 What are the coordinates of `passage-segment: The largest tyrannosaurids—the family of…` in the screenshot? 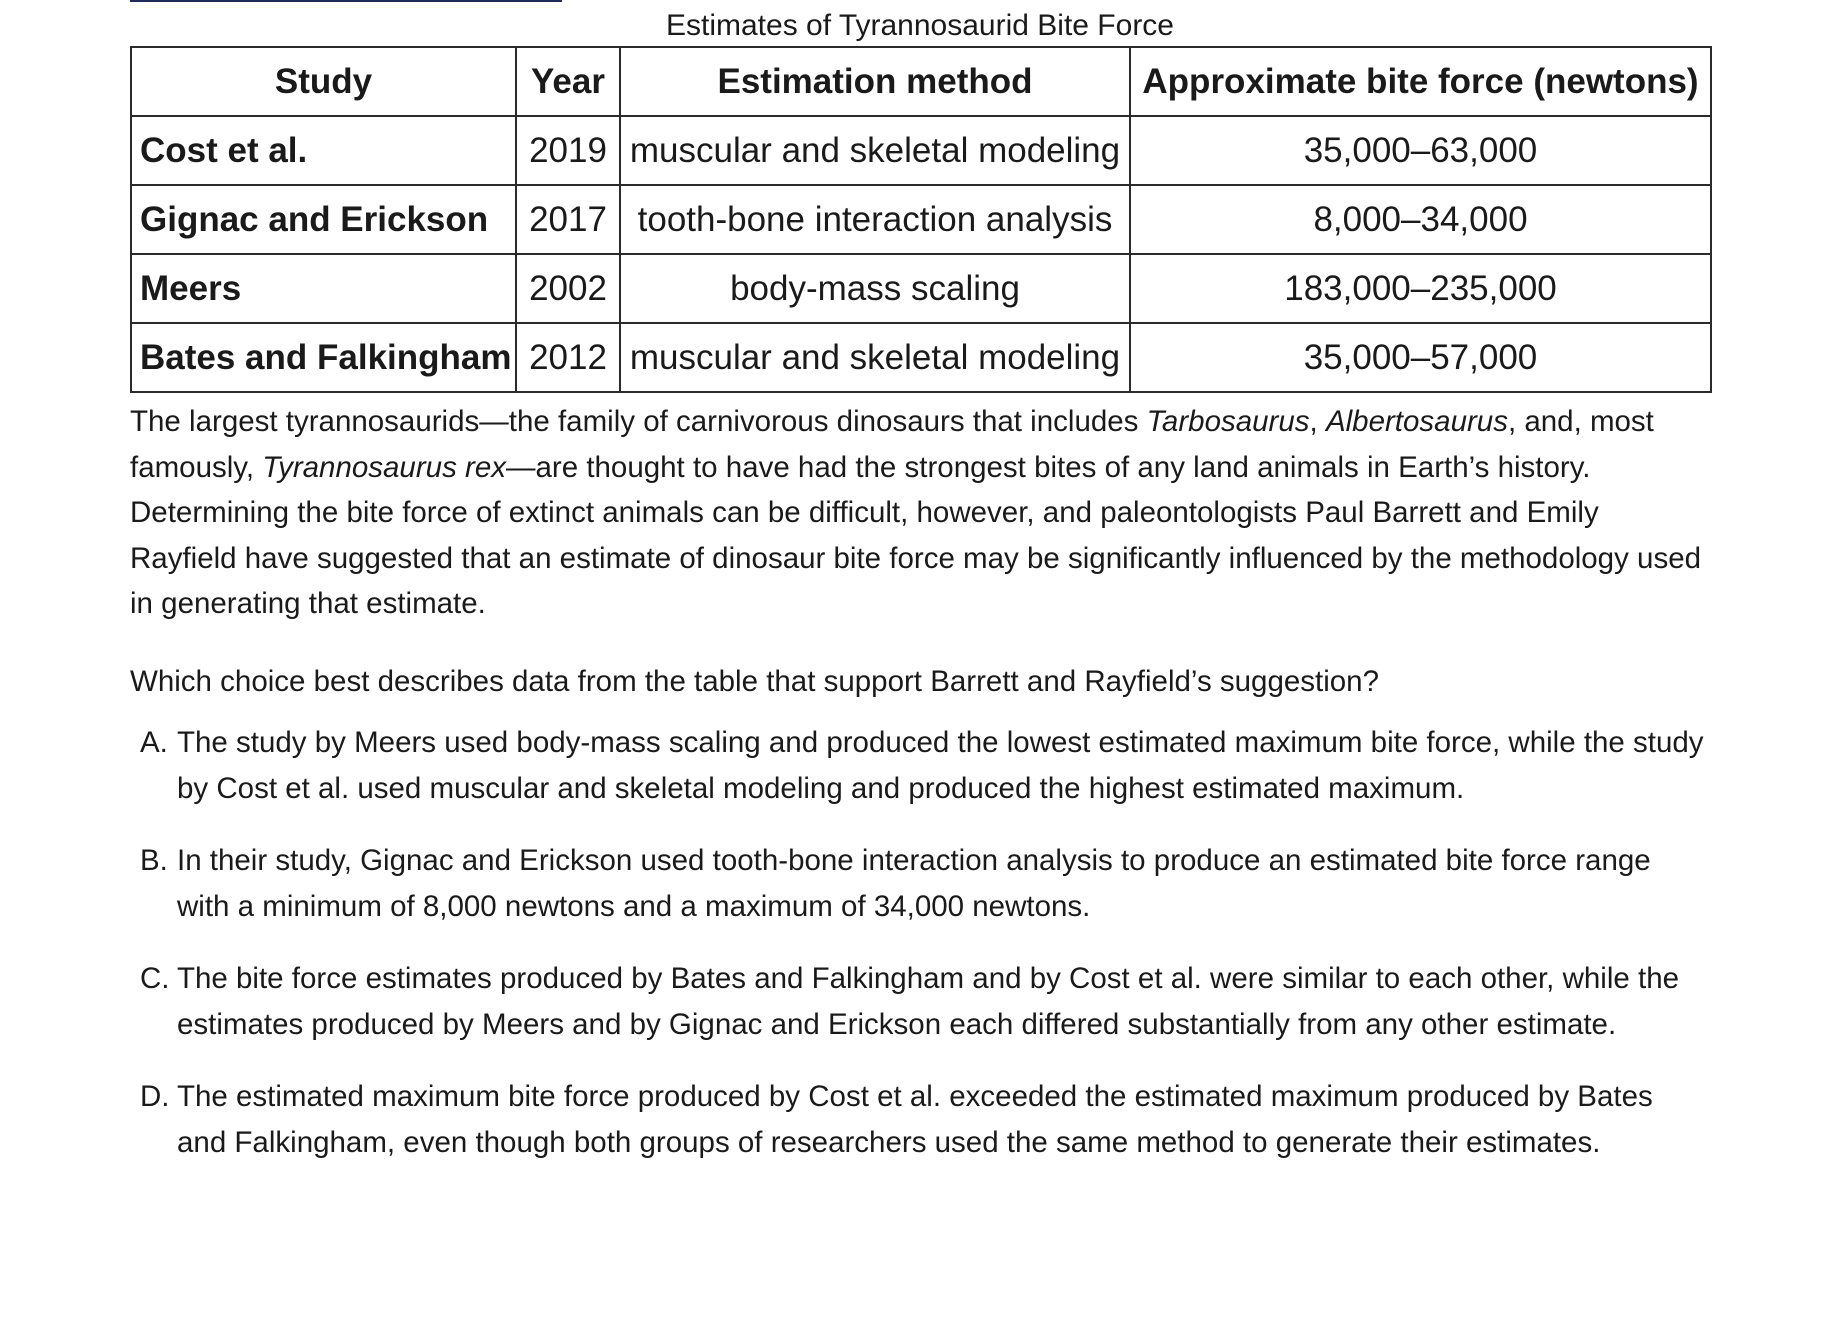 It's located at (638, 421).